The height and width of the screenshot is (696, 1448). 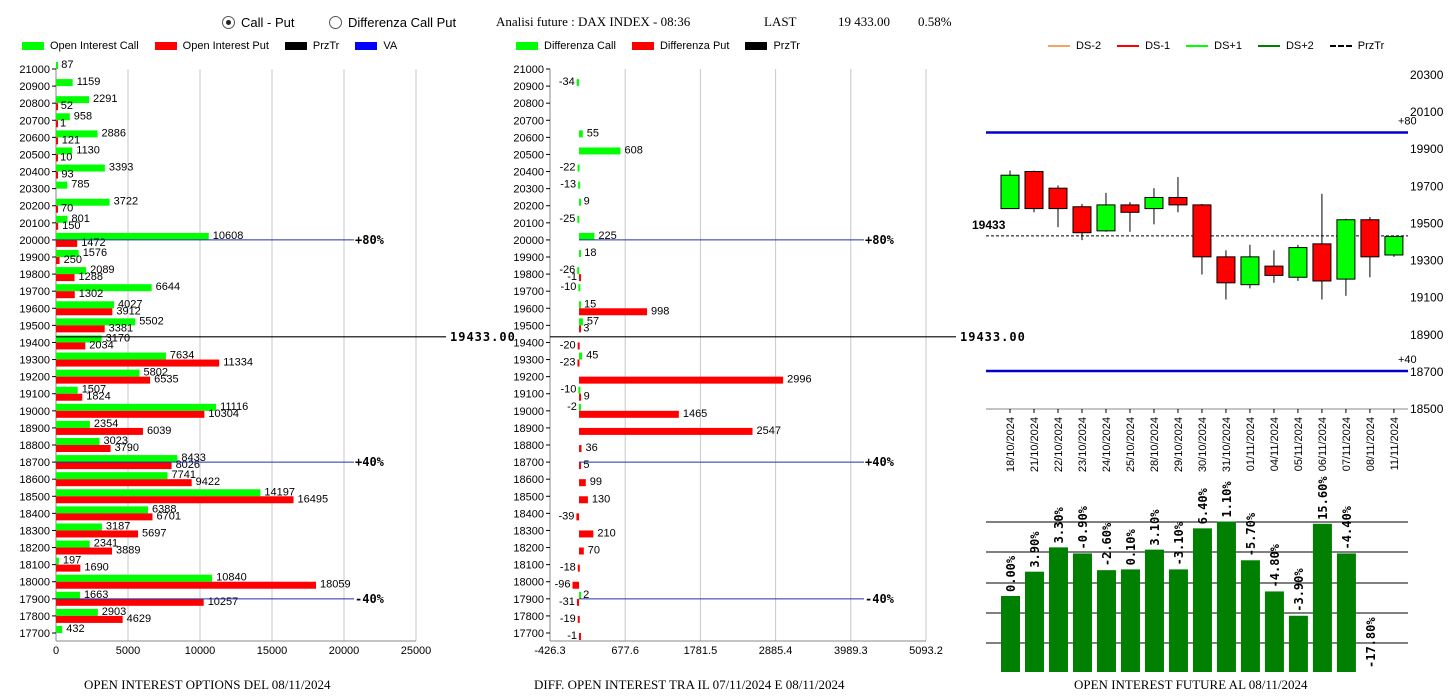 What do you see at coordinates (528, 634) in the screenshot?
I see `diff-ytick-label: 17700` at bounding box center [528, 634].